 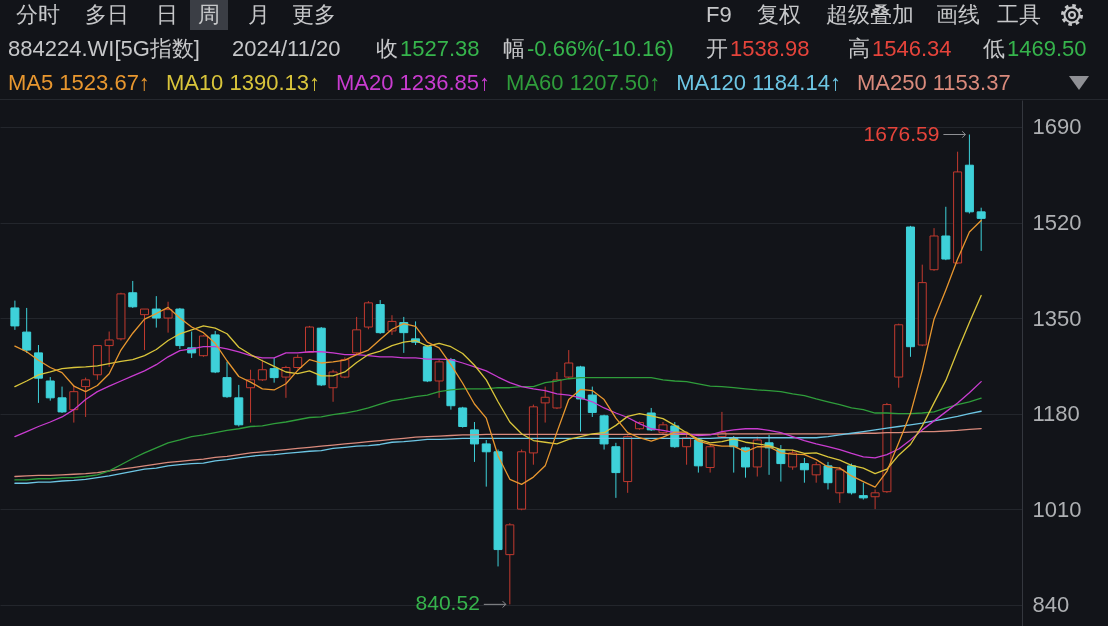 What do you see at coordinates (242, 82) in the screenshot?
I see `text: MA10 1390.13↑` at bounding box center [242, 82].